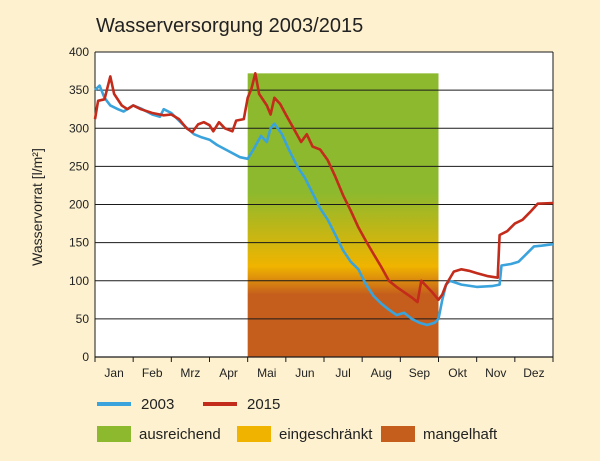 Image resolution: width=600 pixels, height=461 pixels. I want to click on legend-zone-label: ausreichend, so click(180, 434).